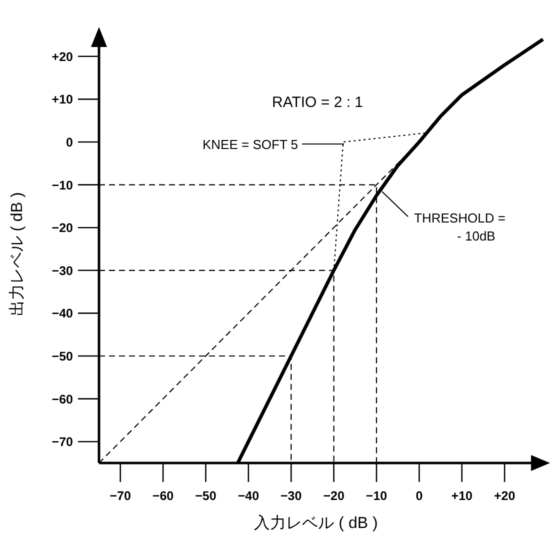 This screenshot has height=540, width=550. I want to click on ytick-label: −50, so click(62, 357).